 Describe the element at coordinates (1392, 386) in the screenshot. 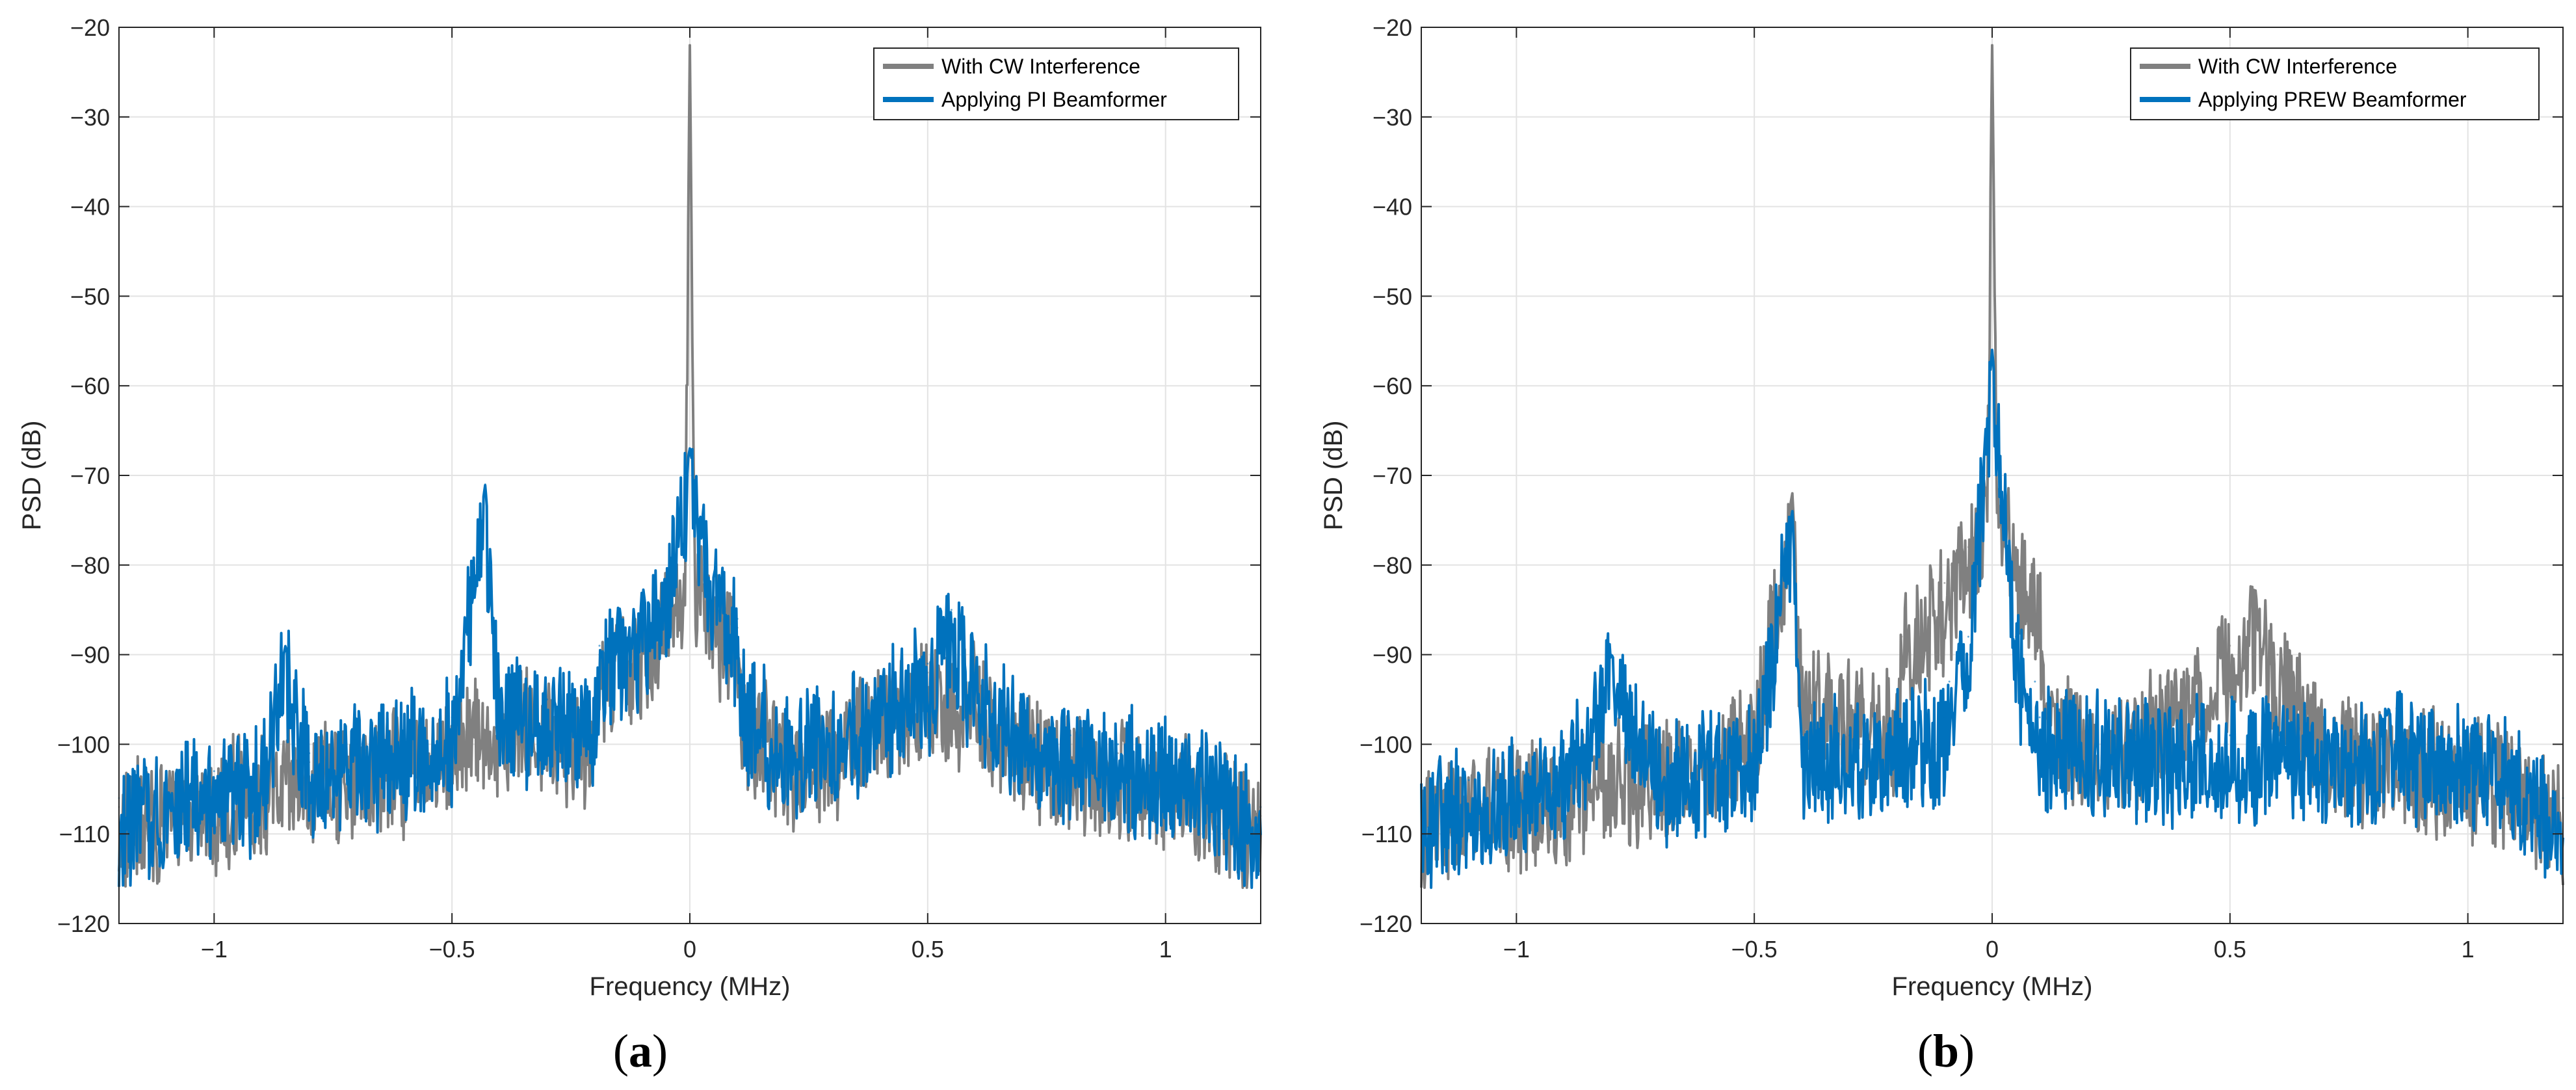

I see `panel-b-ytick-label-6: −60` at that location.